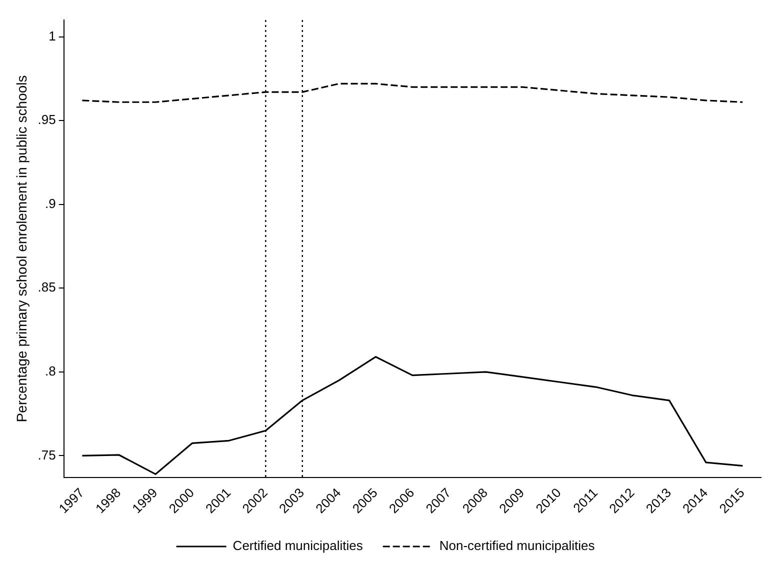 Image resolution: width=781 pixels, height=573 pixels. I want to click on legend-label: Non-certified municipalities, so click(517, 546).